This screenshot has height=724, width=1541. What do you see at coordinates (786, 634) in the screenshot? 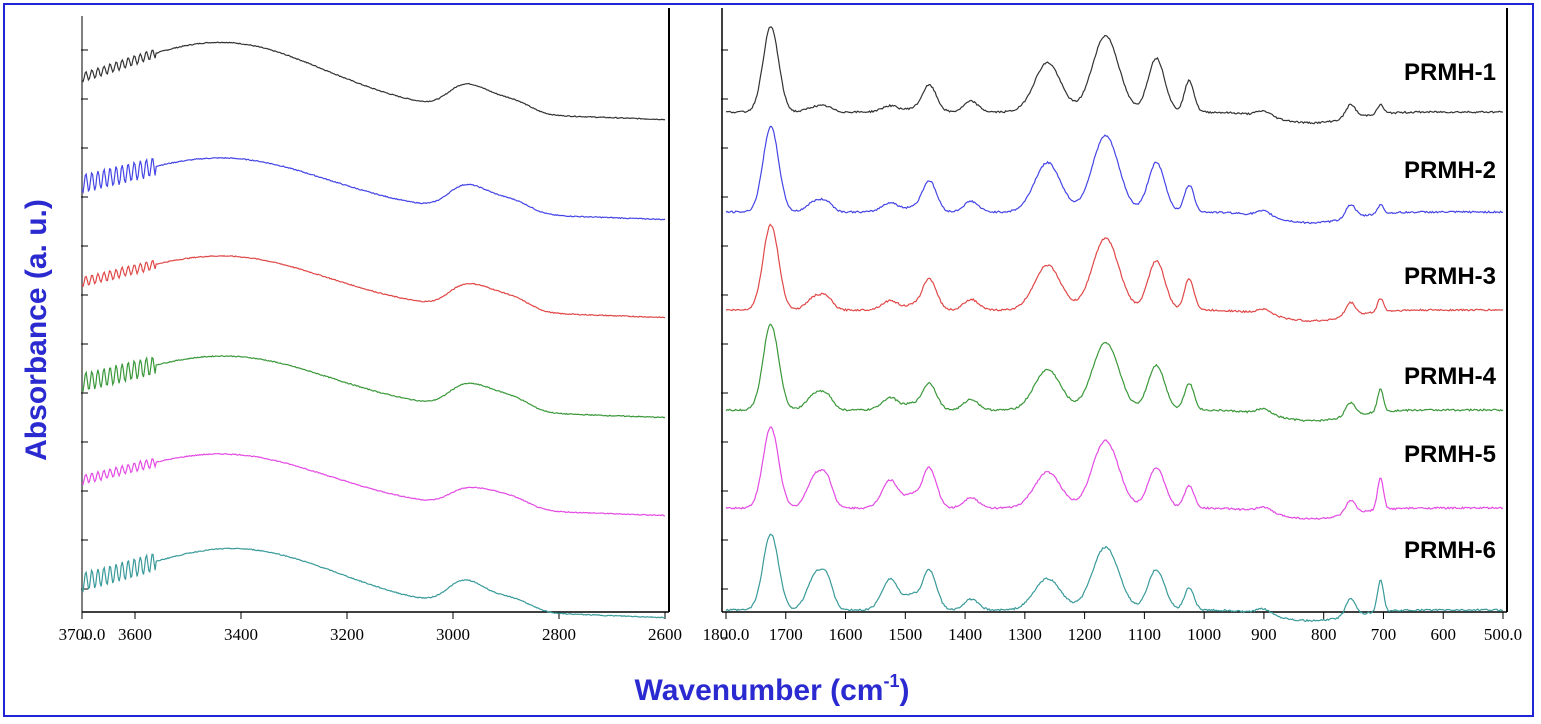
I see `right-x-tick-label: 1700` at bounding box center [786, 634].